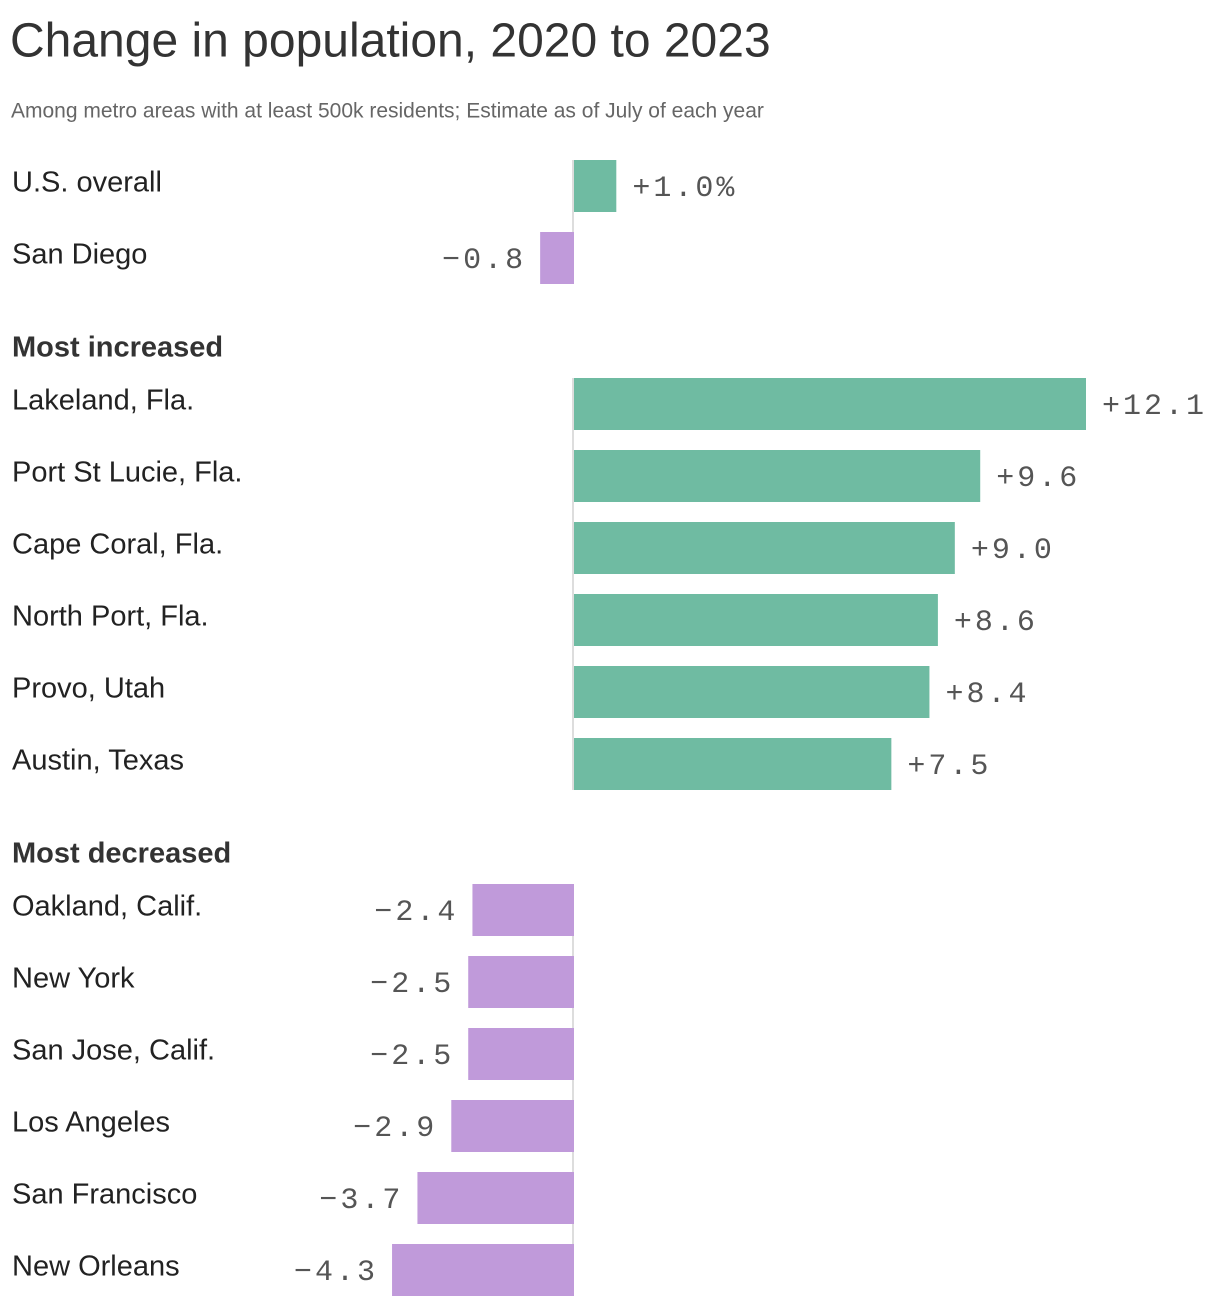 Image resolution: width=1220 pixels, height=1306 pixels. What do you see at coordinates (127, 473) in the screenshot?
I see `category-label: Port St Lucie, Fla.` at bounding box center [127, 473].